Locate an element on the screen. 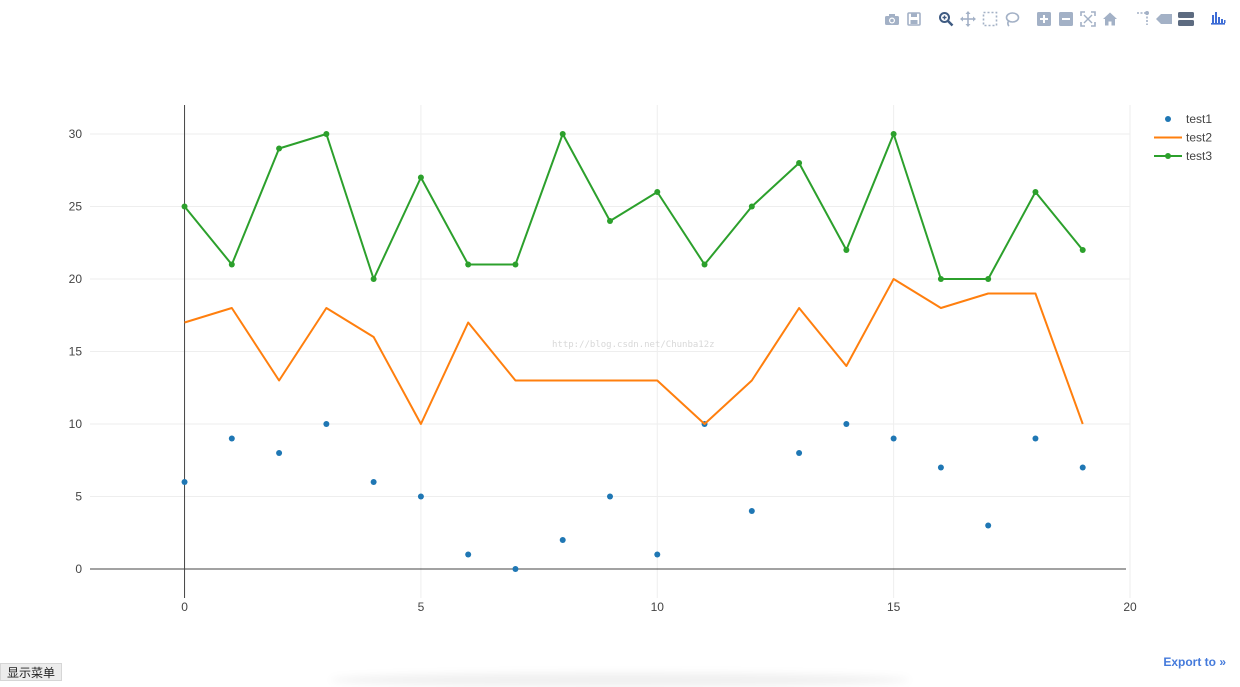  y-tick-label: 10 is located at coordinates (76, 424).